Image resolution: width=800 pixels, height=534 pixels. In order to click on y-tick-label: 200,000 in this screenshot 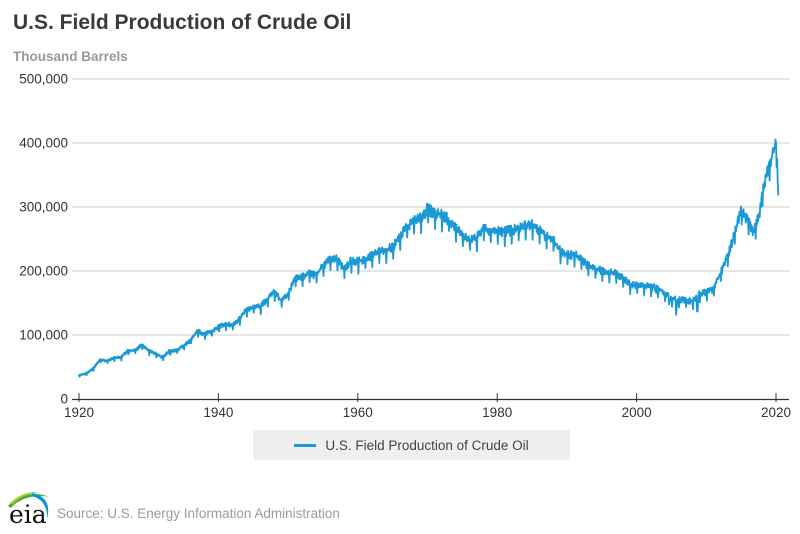, I will do `click(43, 271)`.